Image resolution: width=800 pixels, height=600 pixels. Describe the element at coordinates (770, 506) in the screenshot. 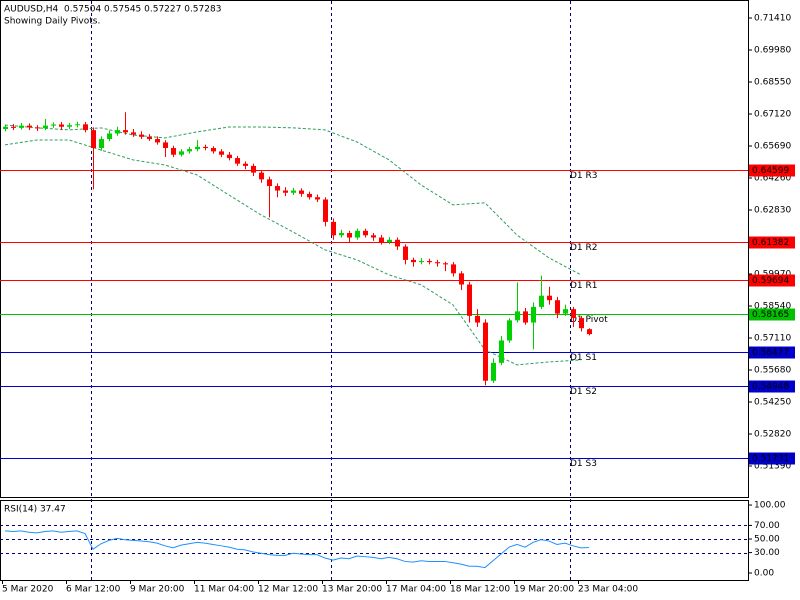

I see `rsi-y-tick-label: 100.00` at that location.